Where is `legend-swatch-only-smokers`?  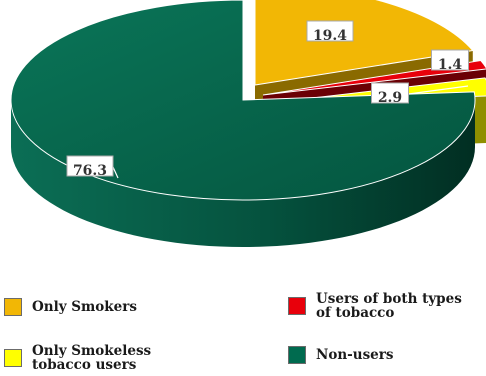
legend-swatch-only-smokers is located at coordinates (13, 307).